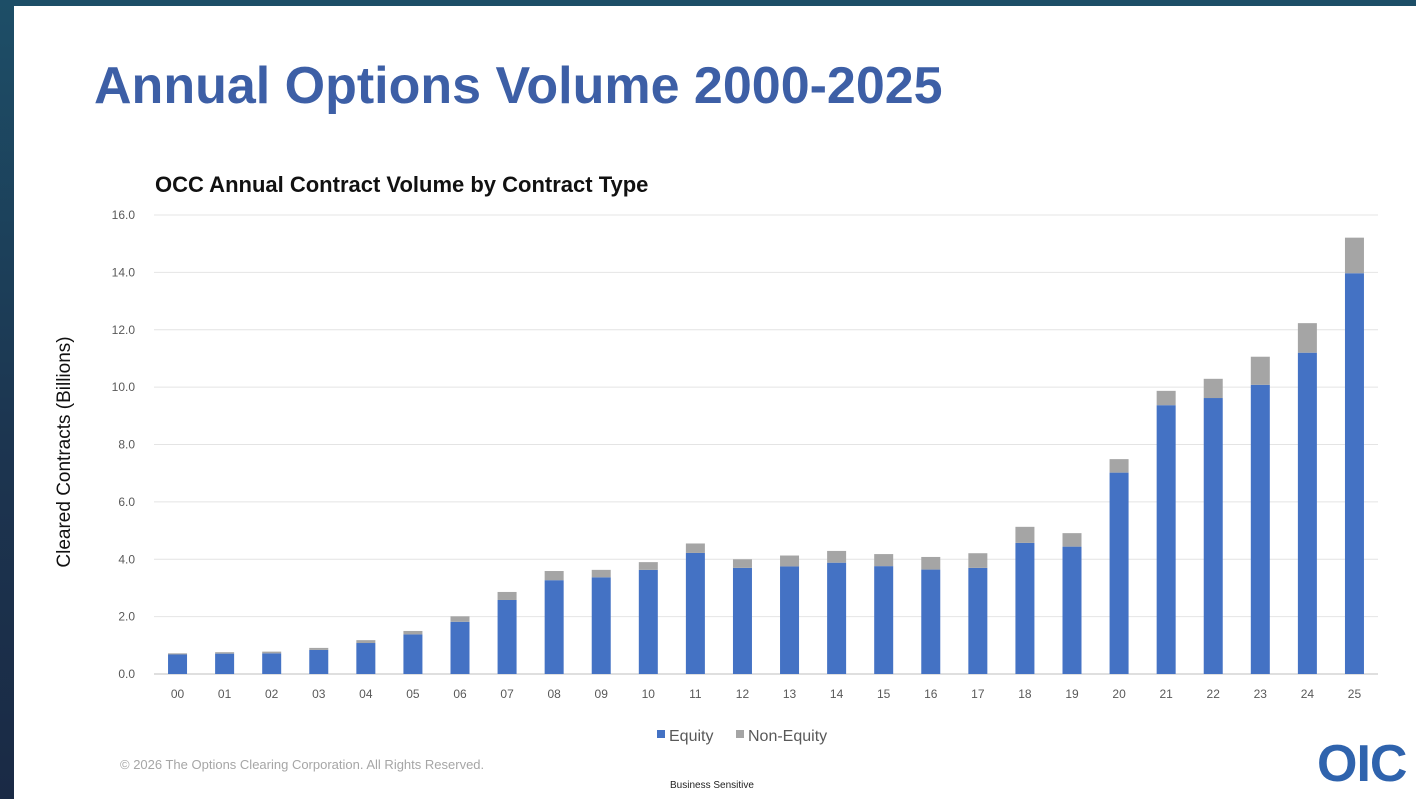 The height and width of the screenshot is (799, 1416). Describe the element at coordinates (1166, 694) in the screenshot. I see `x-tick-label: 21` at that location.